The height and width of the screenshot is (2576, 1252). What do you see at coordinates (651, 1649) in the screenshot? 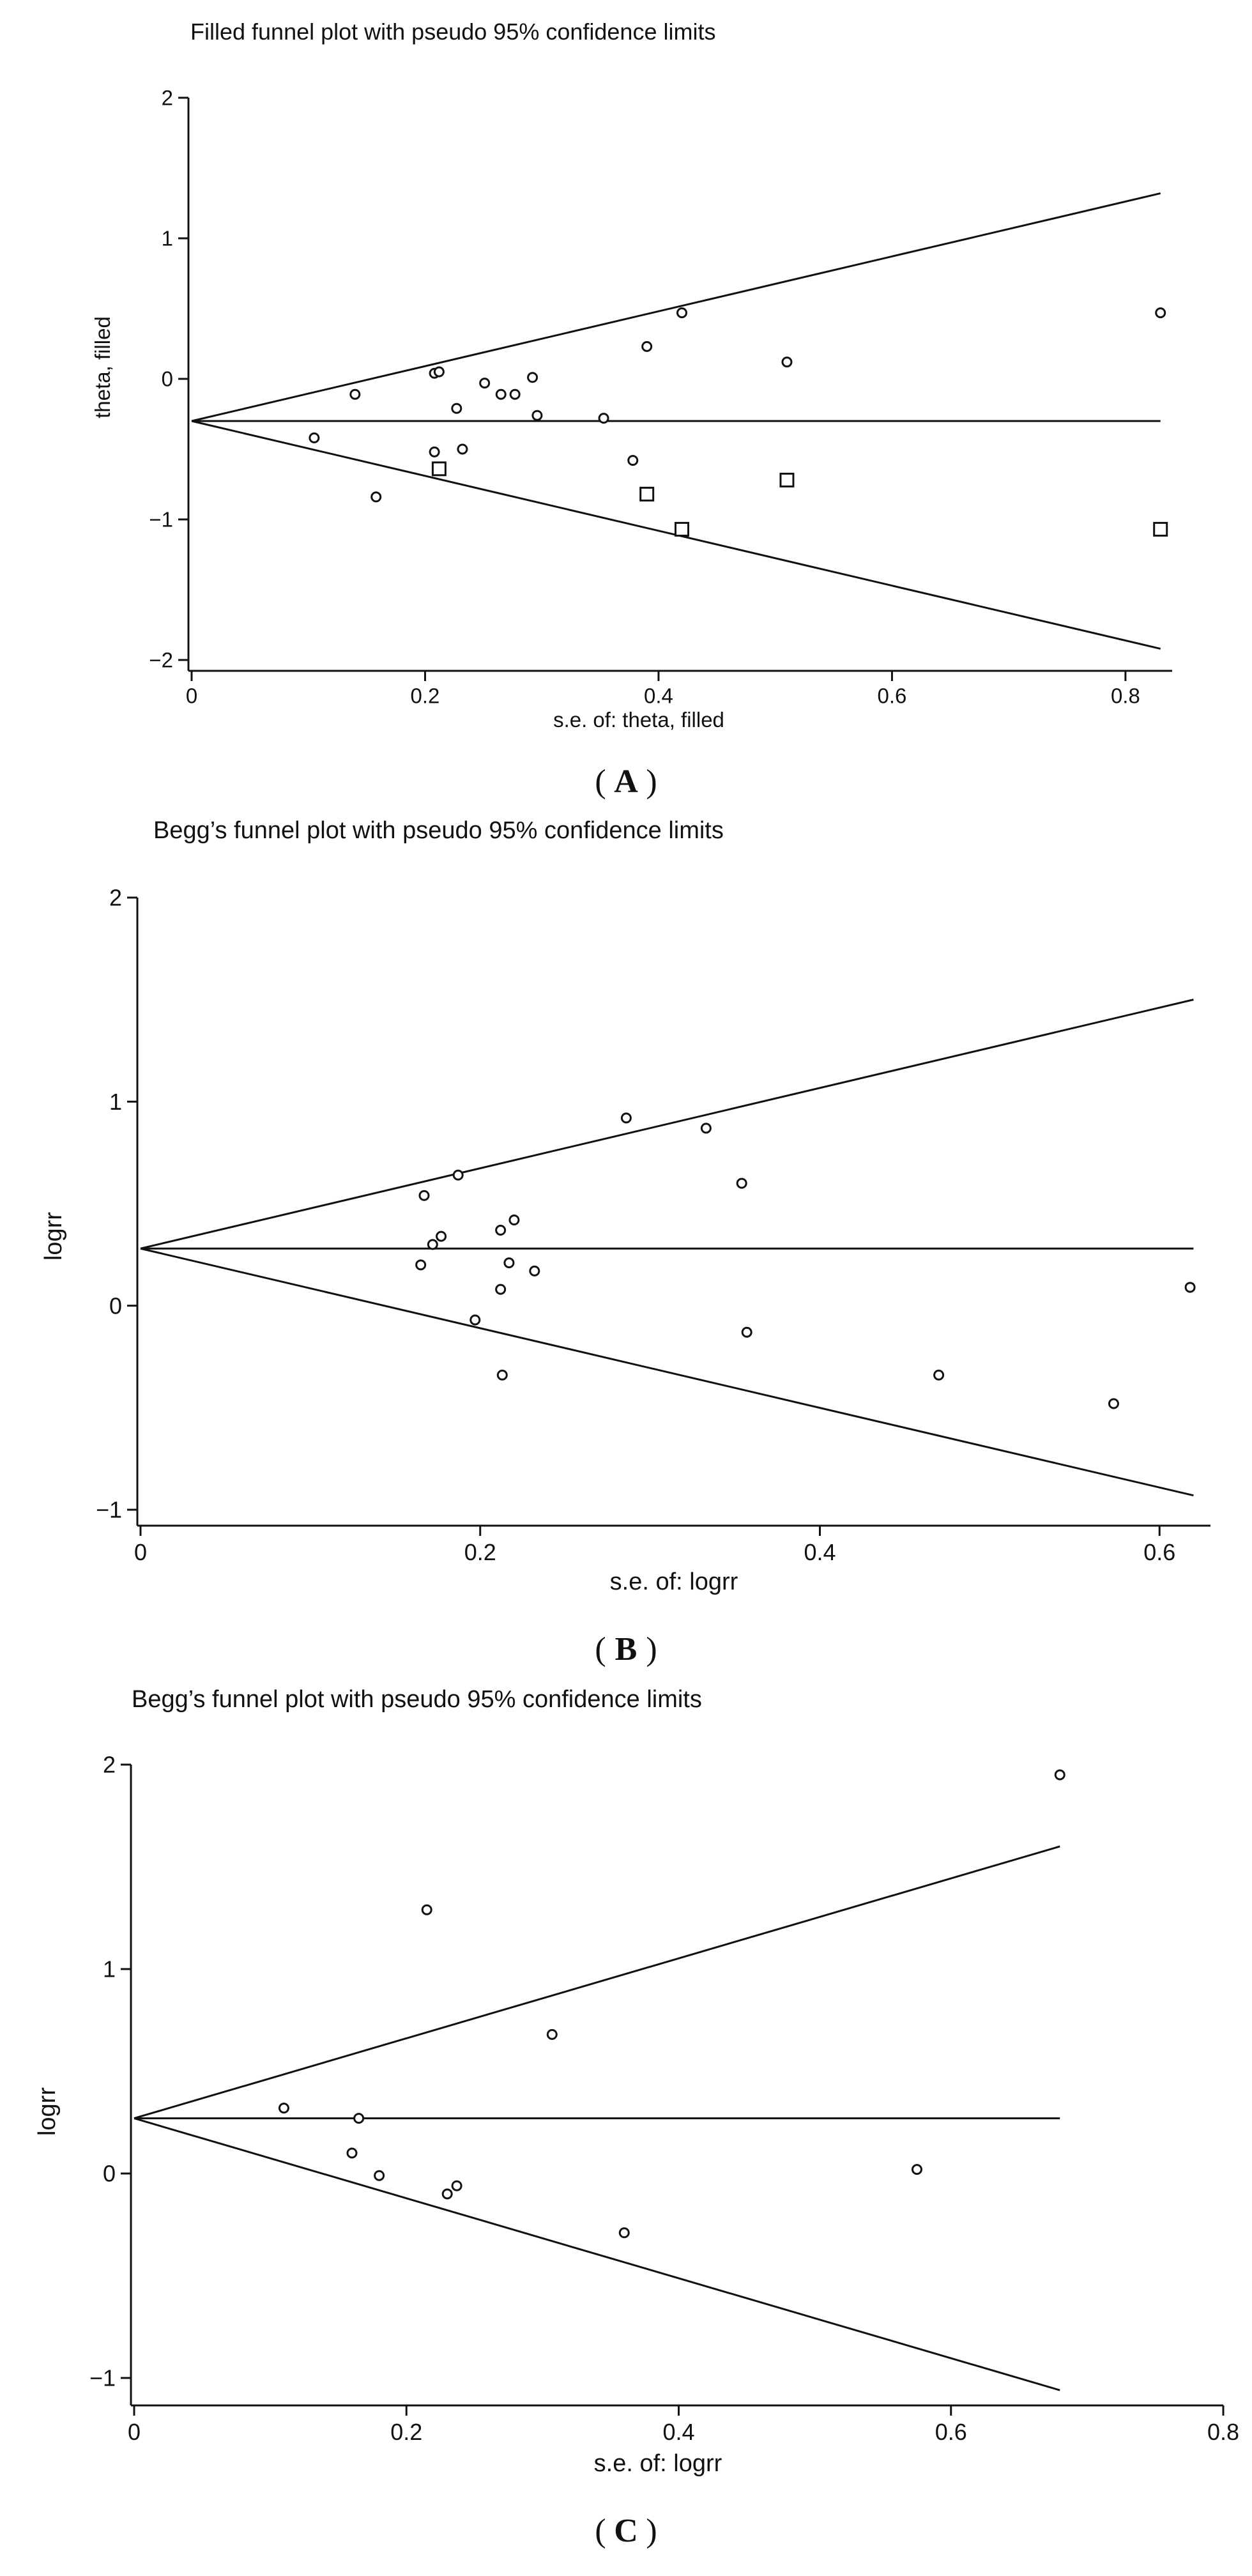
I see `panel-b-label-paren-close: )` at bounding box center [651, 1649].